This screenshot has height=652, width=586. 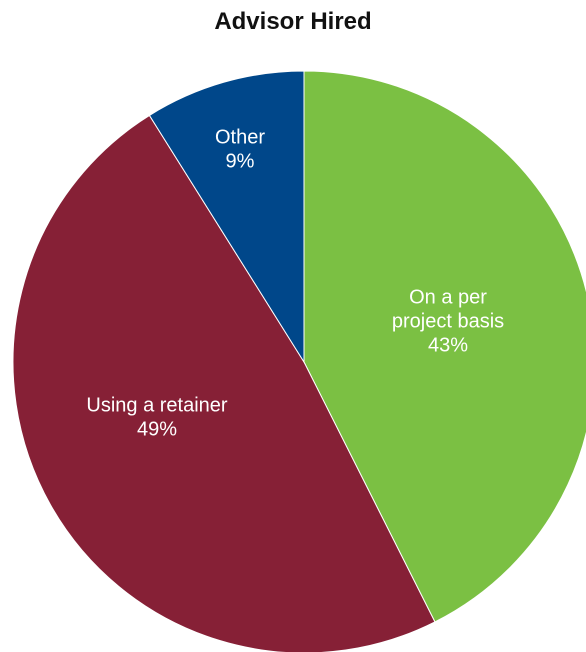 What do you see at coordinates (240, 161) in the screenshot?
I see `slice-value-other: 9%` at bounding box center [240, 161].